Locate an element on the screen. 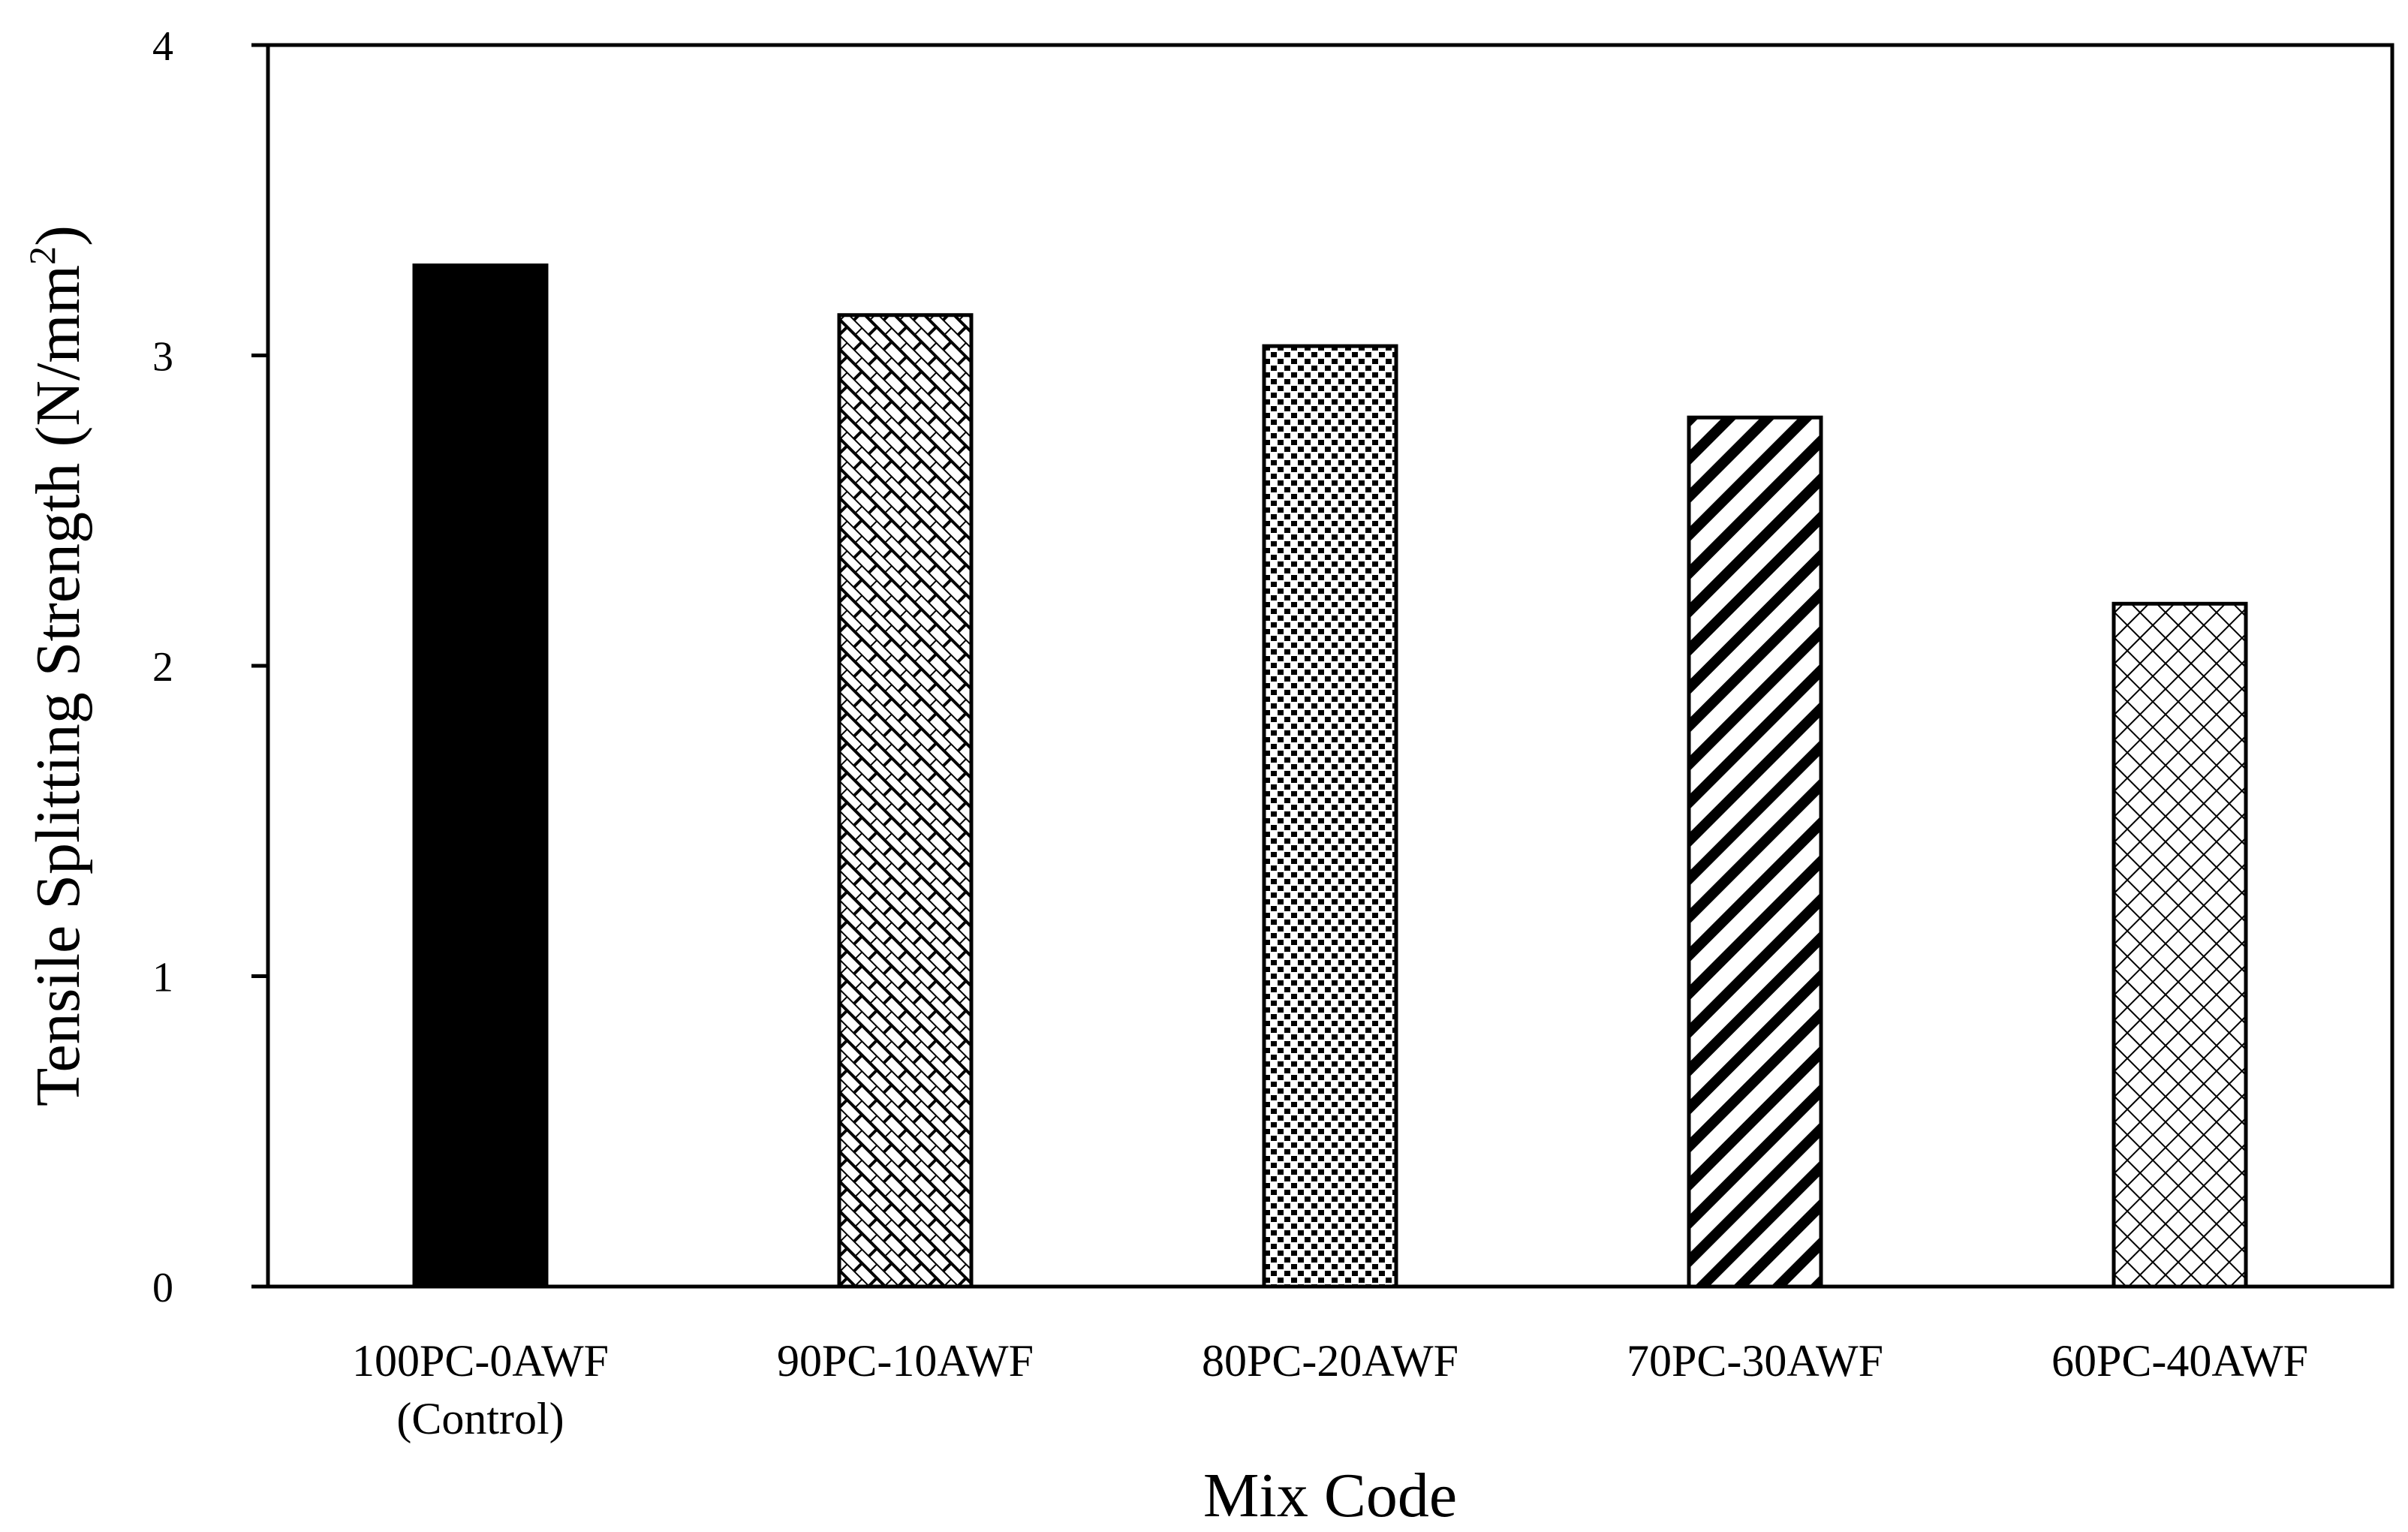  y-tick-label-3: 3 is located at coordinates (162, 357).